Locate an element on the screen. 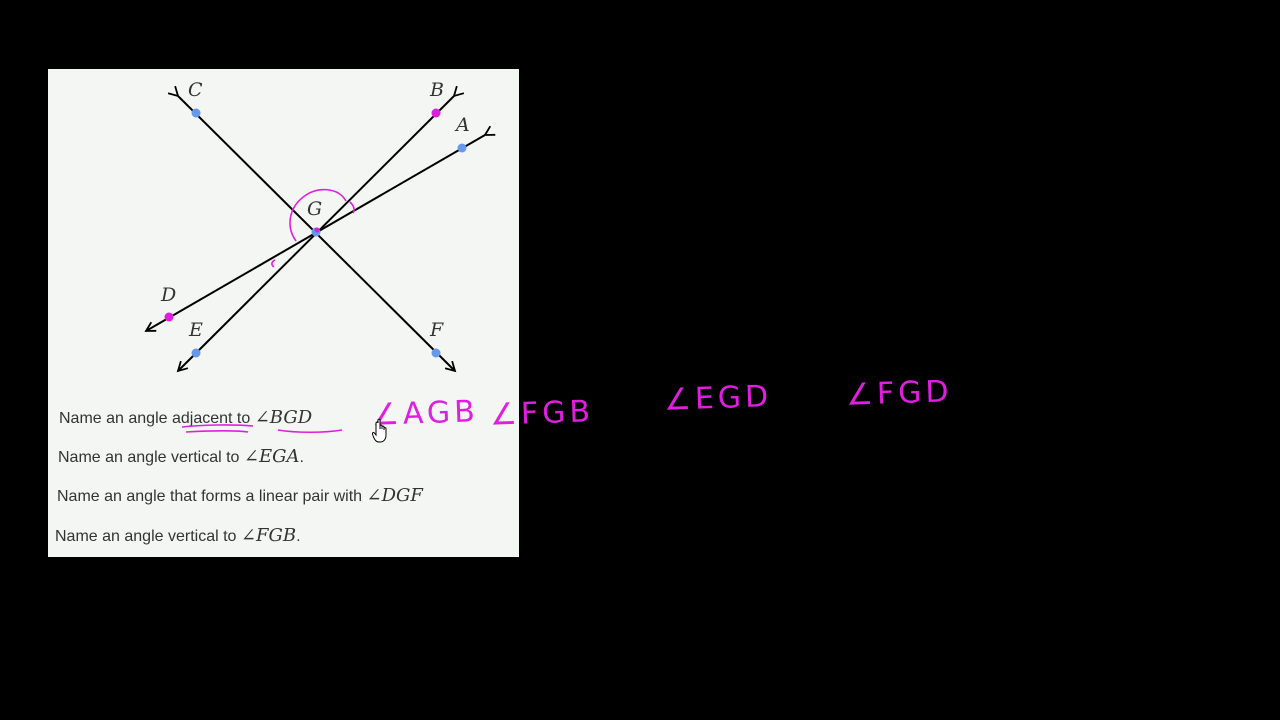 Image resolution: width=1280 pixels, height=720 pixels. question-4-prefix: Name an angle vertical to is located at coordinates (148, 536).